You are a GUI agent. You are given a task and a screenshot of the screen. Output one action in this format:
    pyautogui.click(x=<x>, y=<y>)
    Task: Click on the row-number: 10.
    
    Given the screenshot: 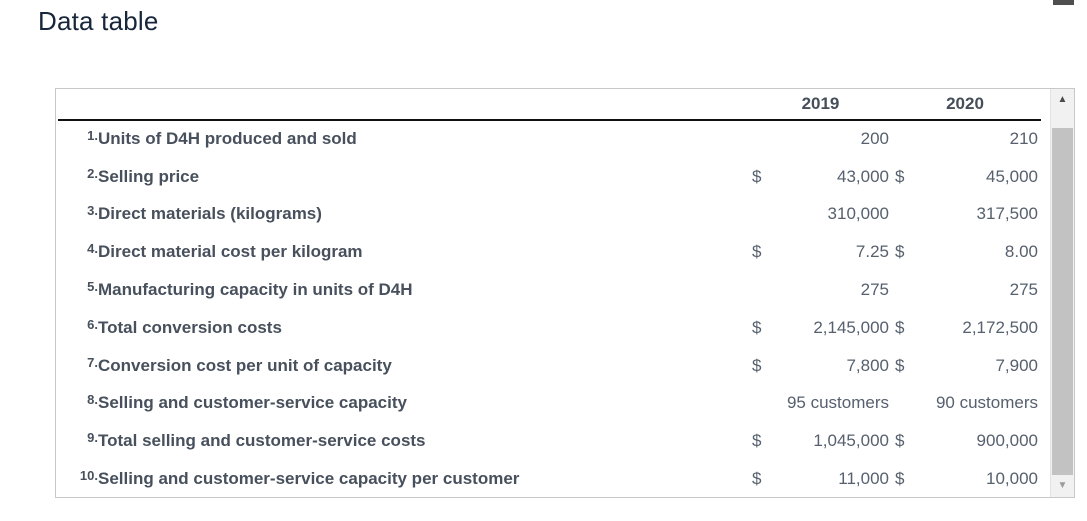 What is the action you would take?
    pyautogui.click(x=78, y=478)
    